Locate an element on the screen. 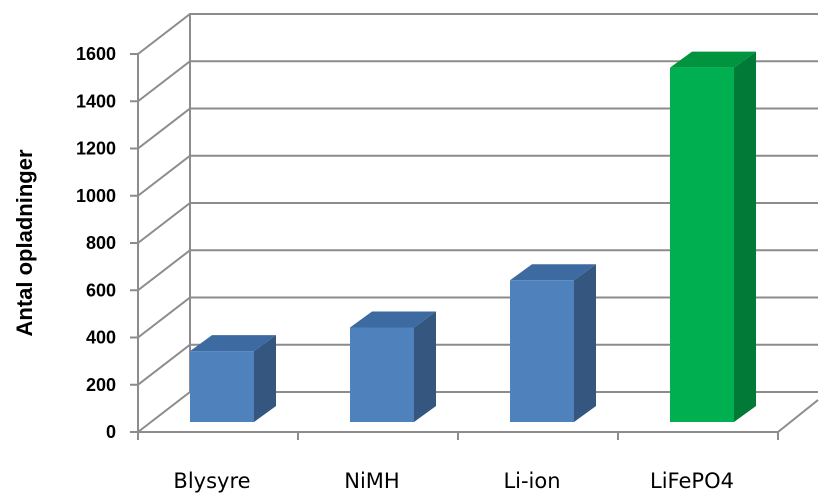 This screenshot has height=495, width=820. x-category-label: Blysyre is located at coordinates (211, 481).